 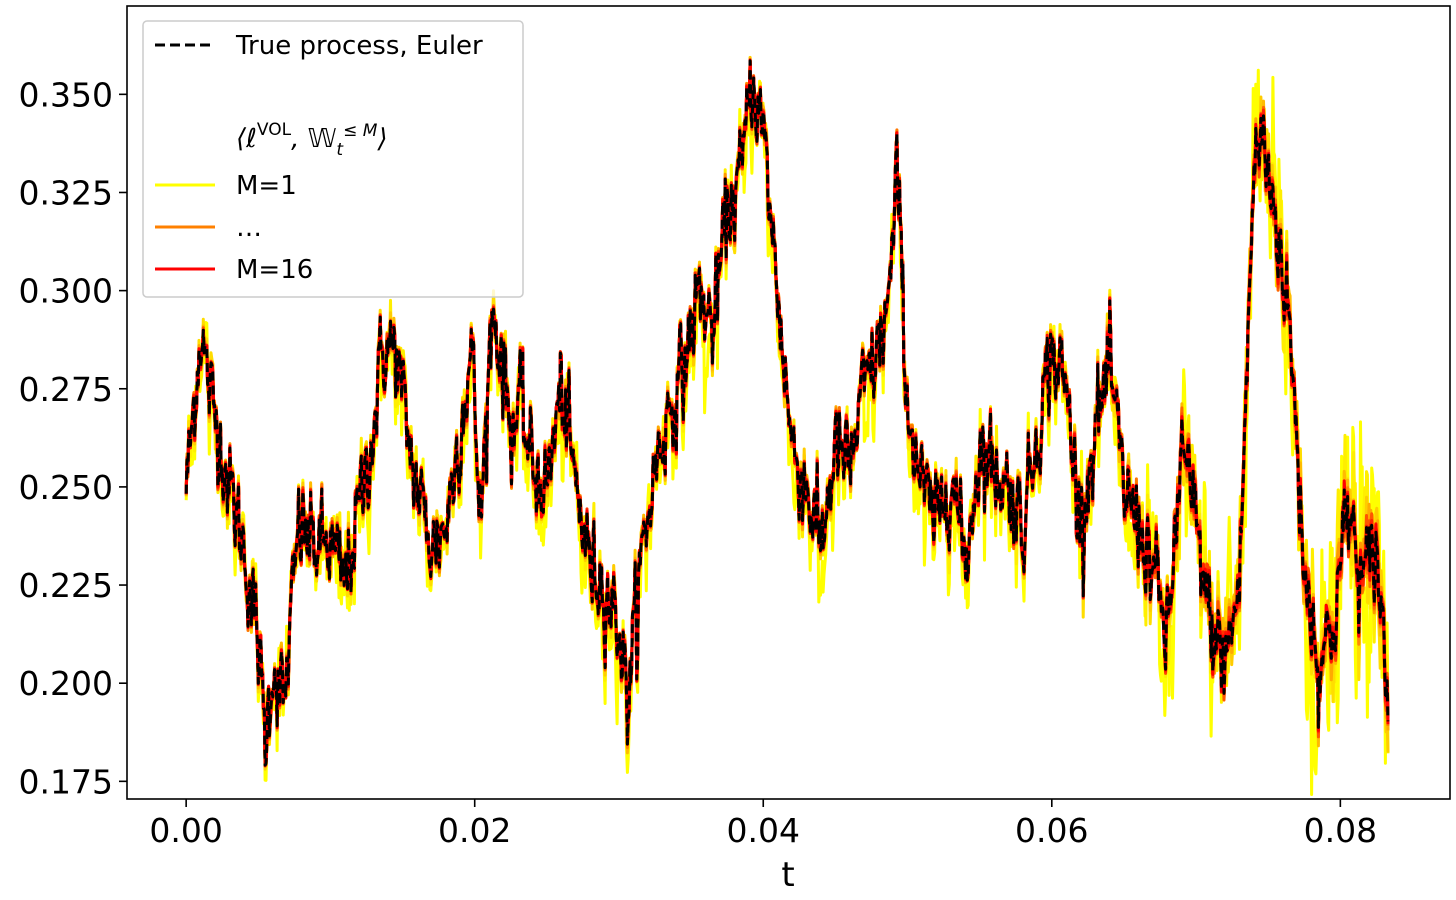 I want to click on y-tick-label-3: 0.250, so click(x=66, y=487).